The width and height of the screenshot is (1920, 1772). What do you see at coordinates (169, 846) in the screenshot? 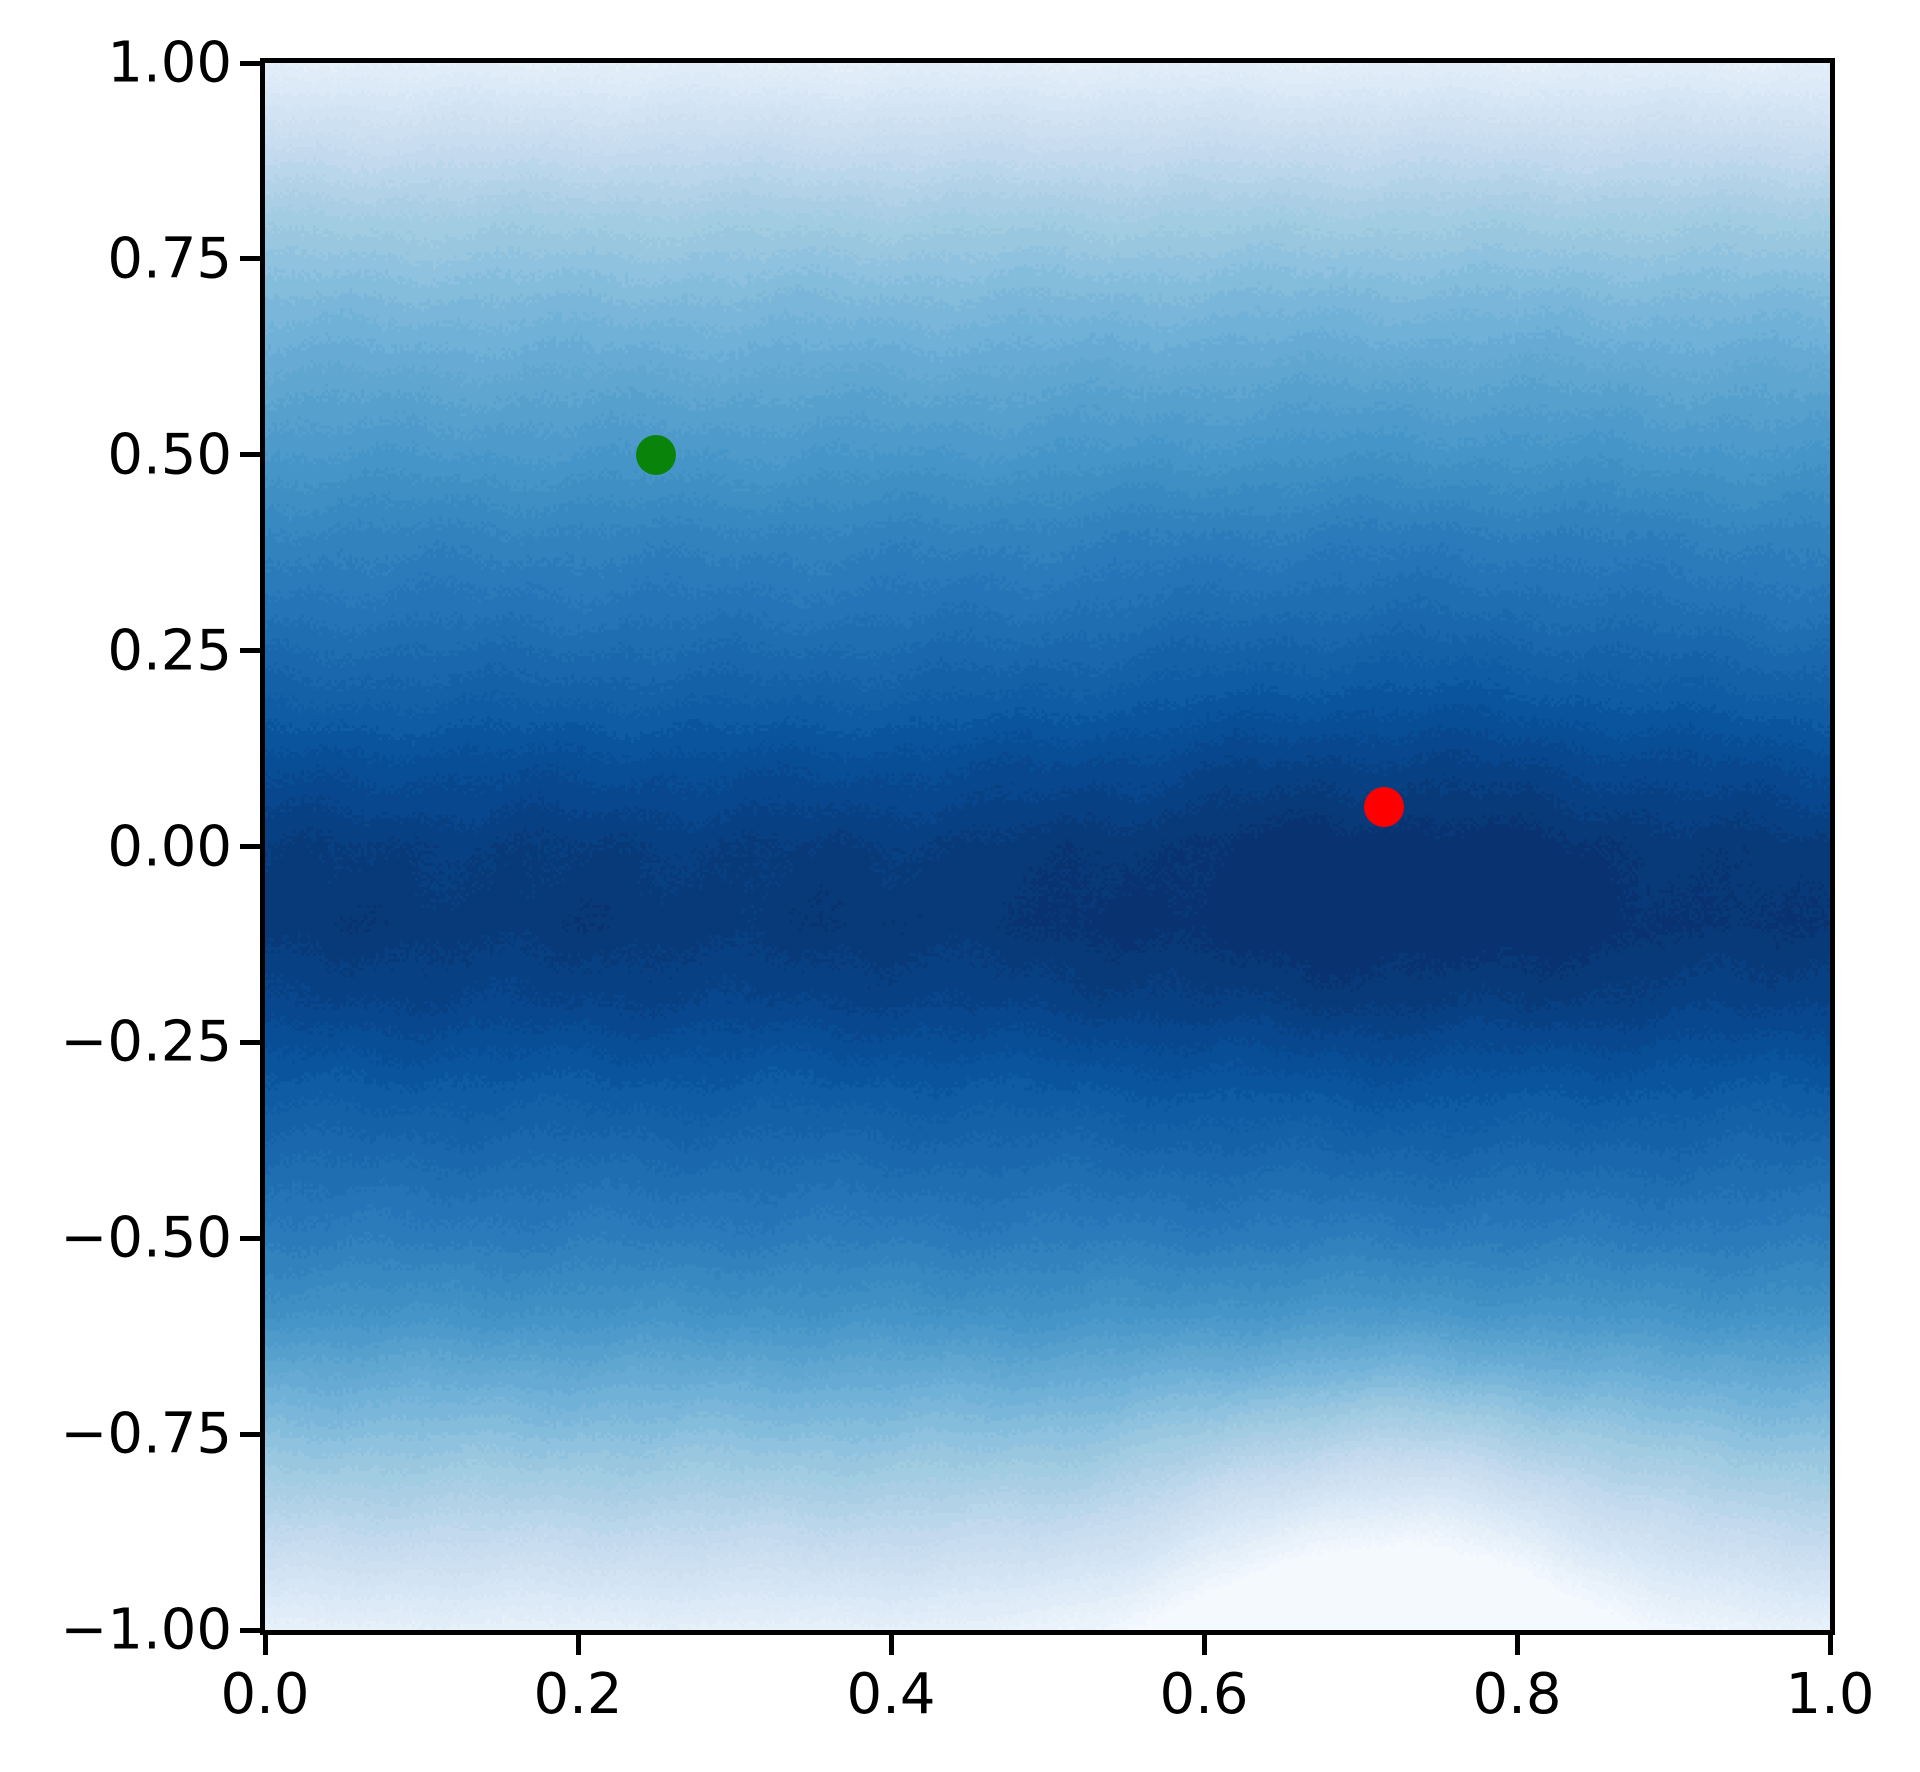
I see `y-tick-label: 0.00` at bounding box center [169, 846].